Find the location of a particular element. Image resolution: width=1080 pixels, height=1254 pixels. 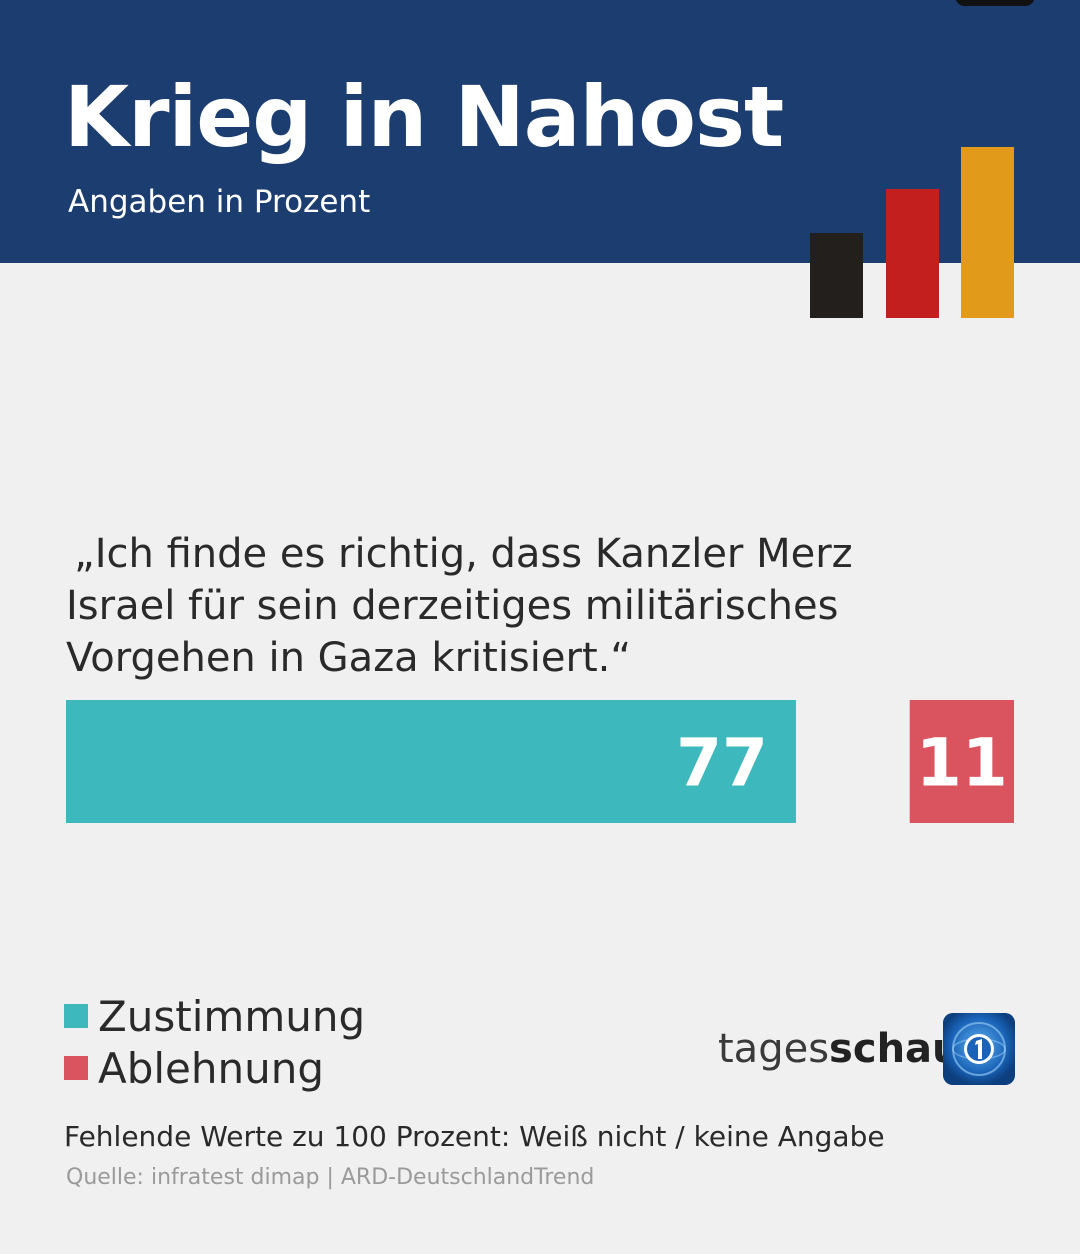

bar-chart: 77 11 is located at coordinates (540, 761).